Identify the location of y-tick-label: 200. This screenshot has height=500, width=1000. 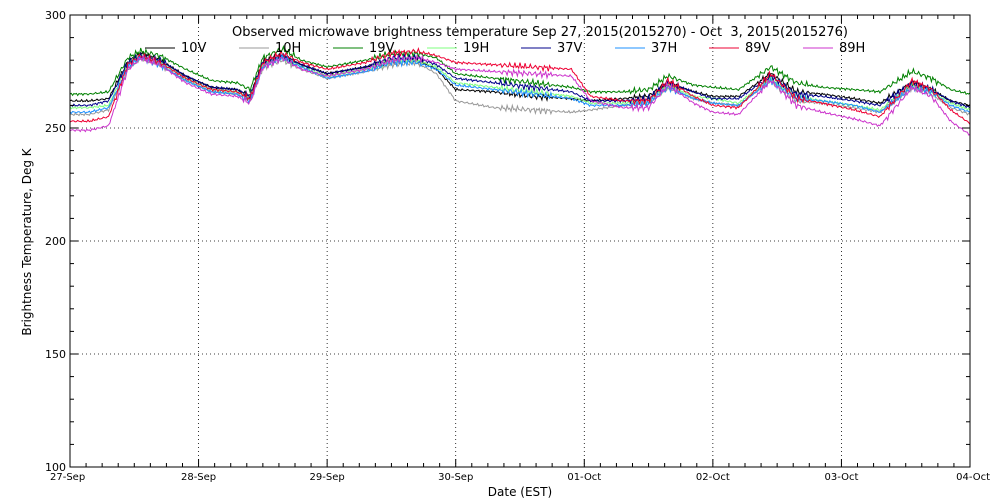
(55, 241).